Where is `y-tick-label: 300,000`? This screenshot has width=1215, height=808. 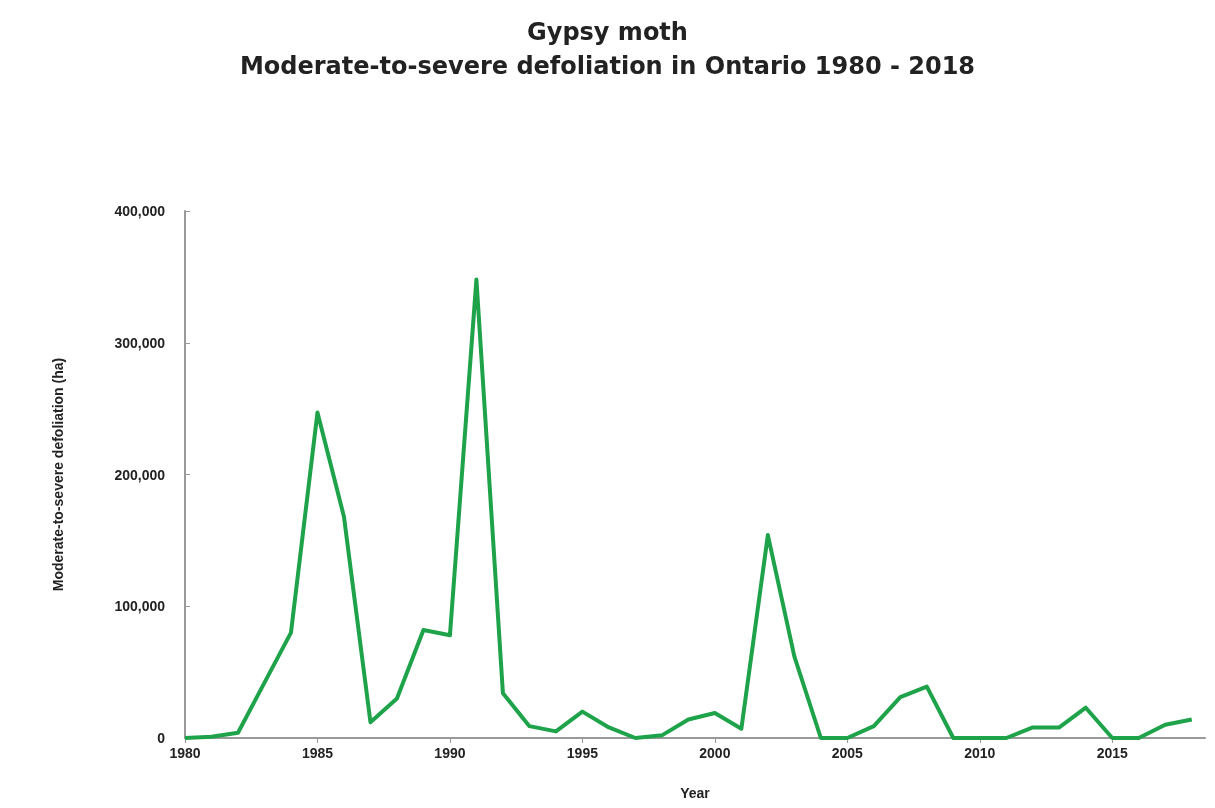
y-tick-label: 300,000 is located at coordinates (140, 342).